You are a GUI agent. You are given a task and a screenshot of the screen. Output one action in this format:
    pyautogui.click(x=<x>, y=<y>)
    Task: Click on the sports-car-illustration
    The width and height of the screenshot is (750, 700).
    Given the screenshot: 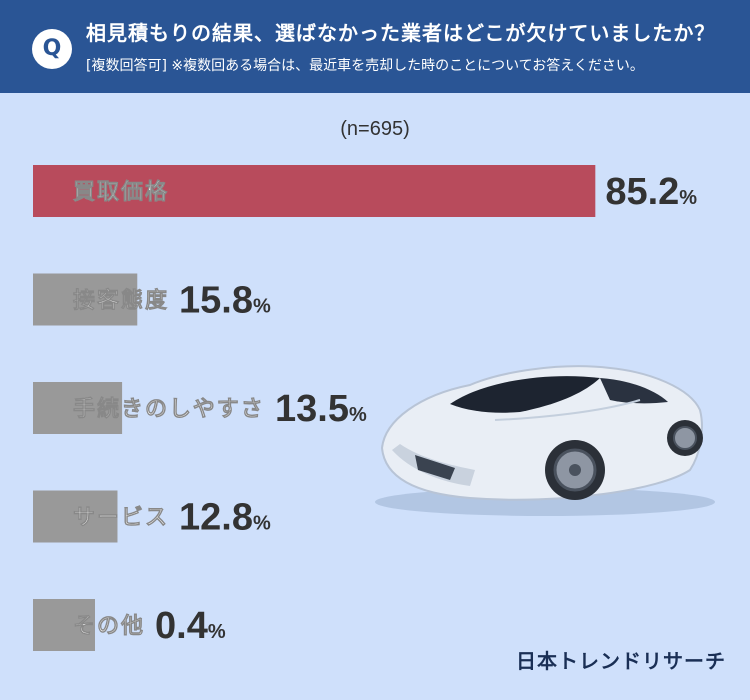 What is the action you would take?
    pyautogui.click(x=545, y=440)
    